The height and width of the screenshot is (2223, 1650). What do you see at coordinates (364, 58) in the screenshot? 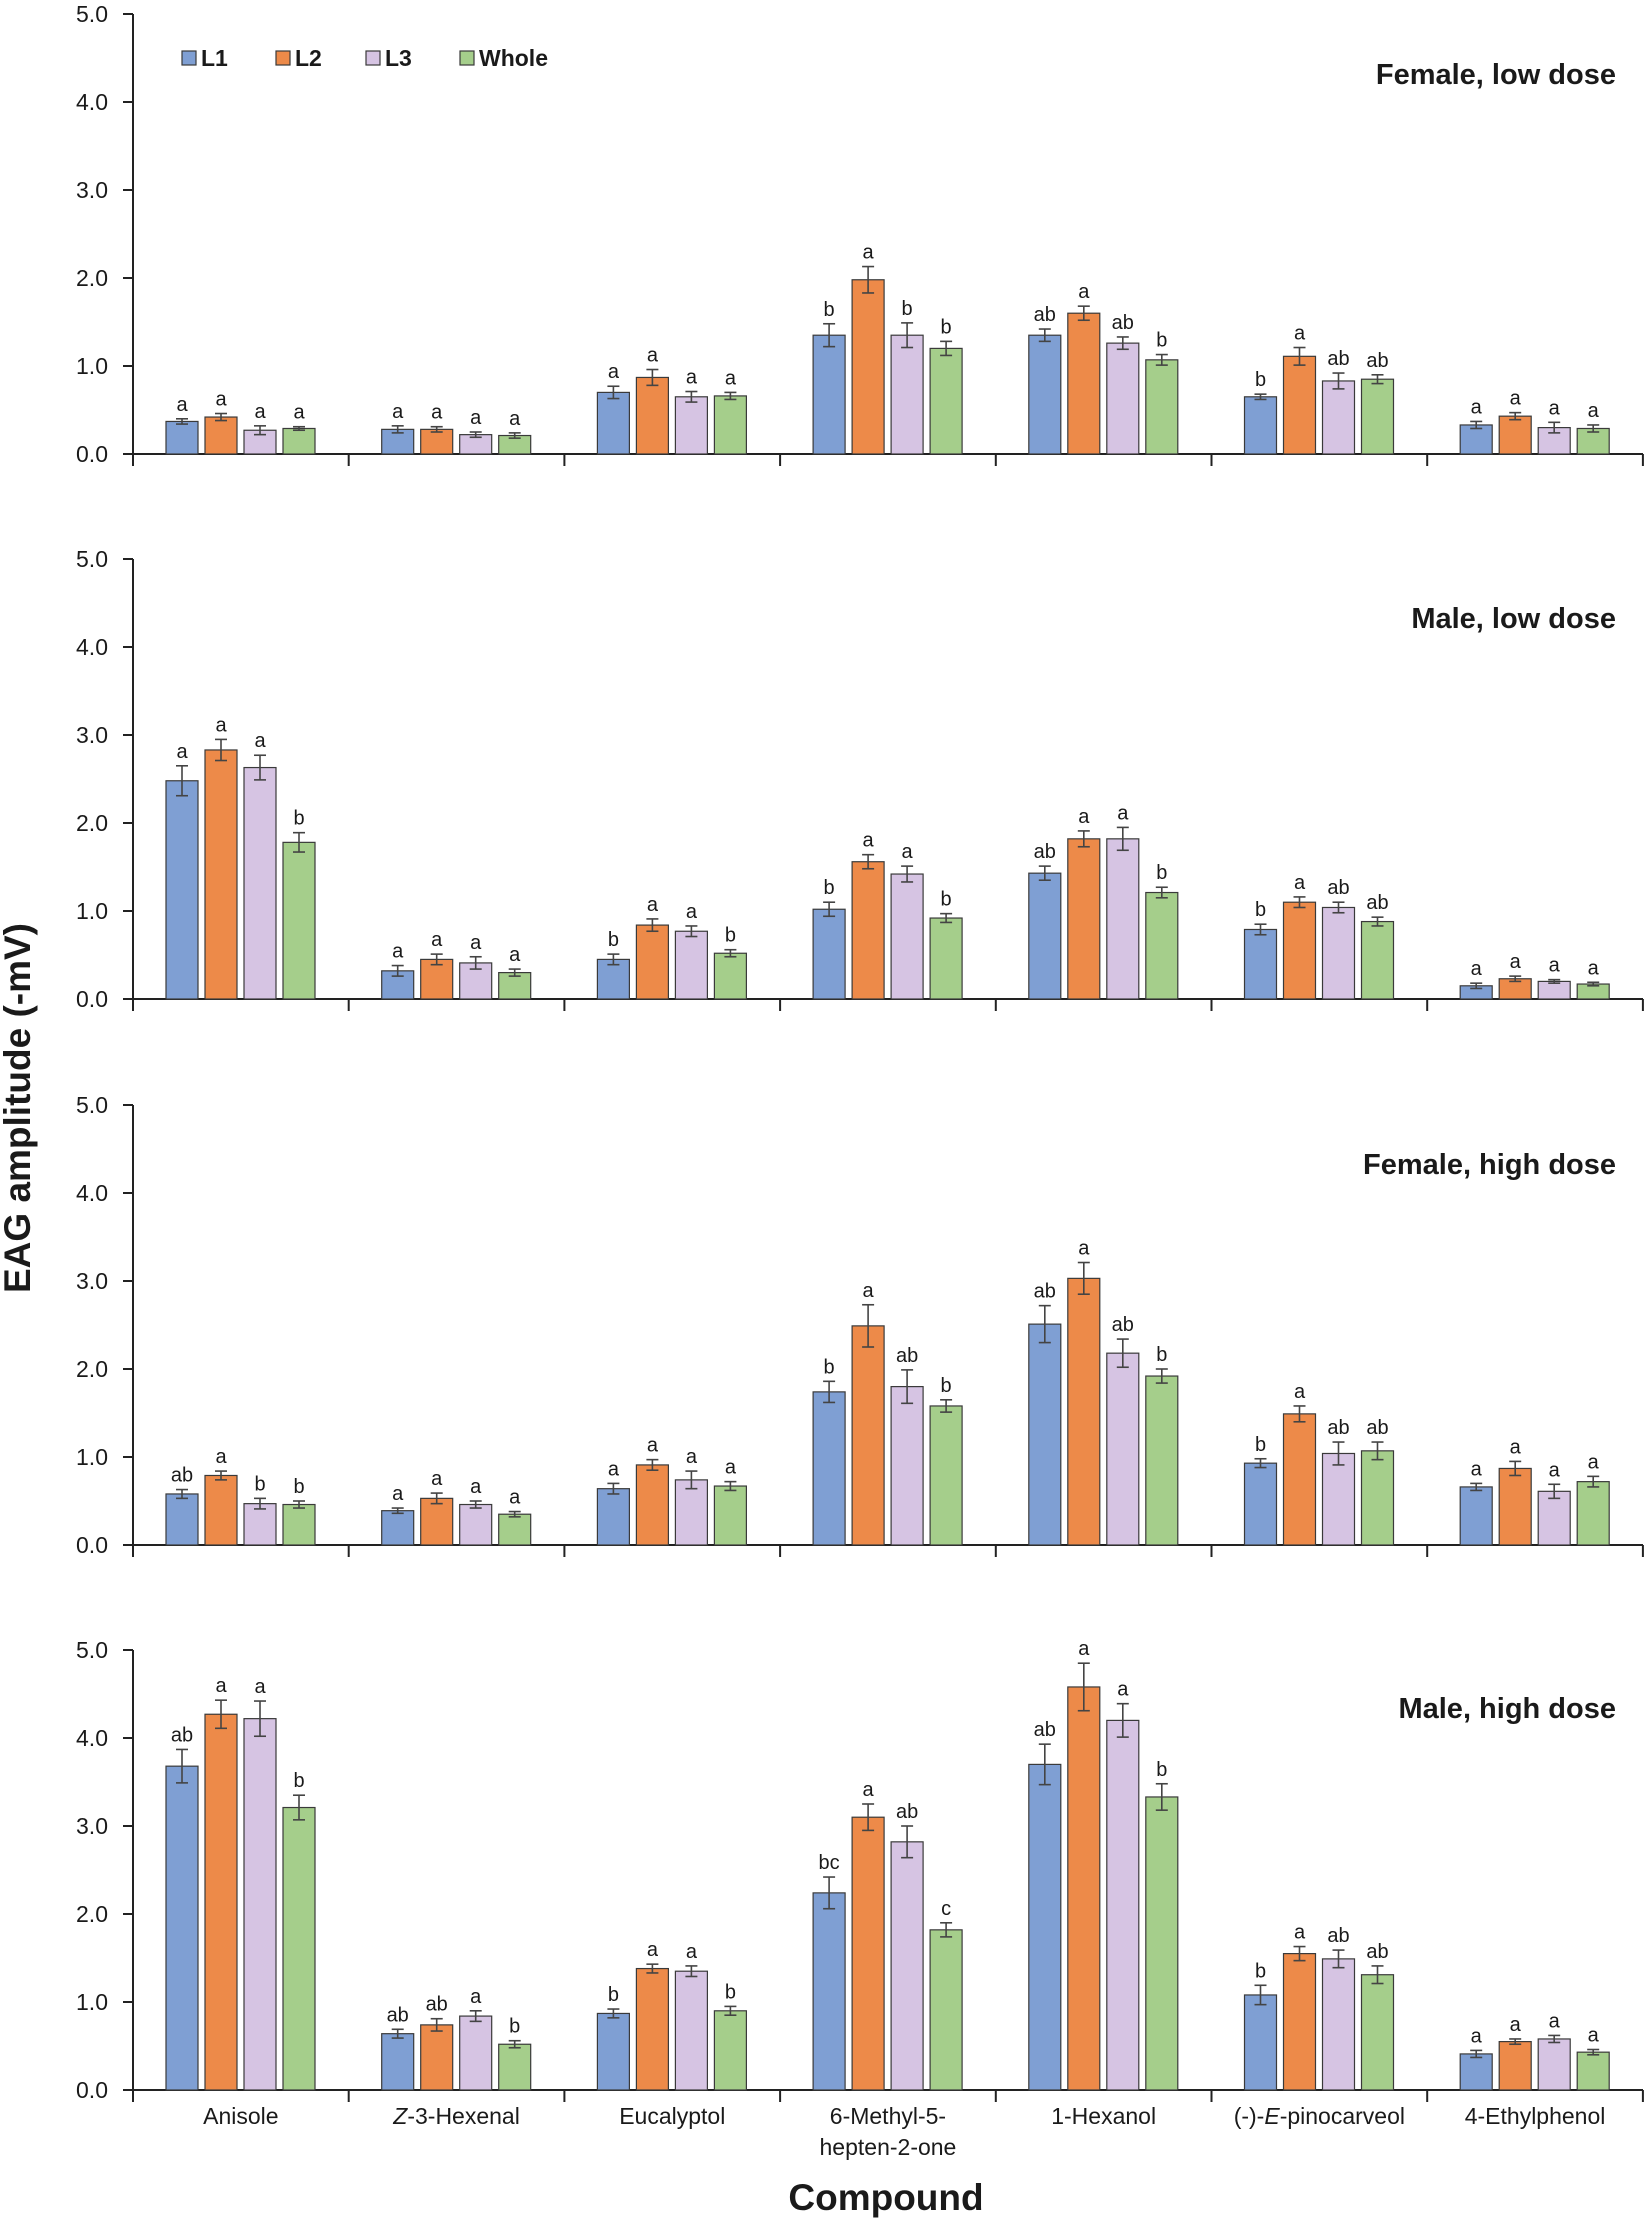
I see `legend: L1 L2 L3 Whole` at bounding box center [364, 58].